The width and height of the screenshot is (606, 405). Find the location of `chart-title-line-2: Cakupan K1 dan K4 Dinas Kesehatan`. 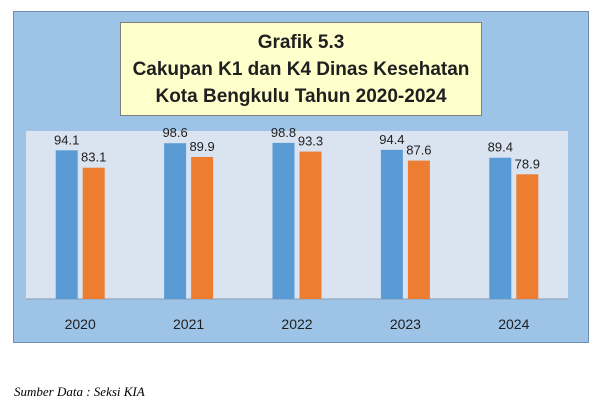

chart-title-line-2: Cakupan K1 dan K4 Dinas Kesehatan is located at coordinates (301, 69).